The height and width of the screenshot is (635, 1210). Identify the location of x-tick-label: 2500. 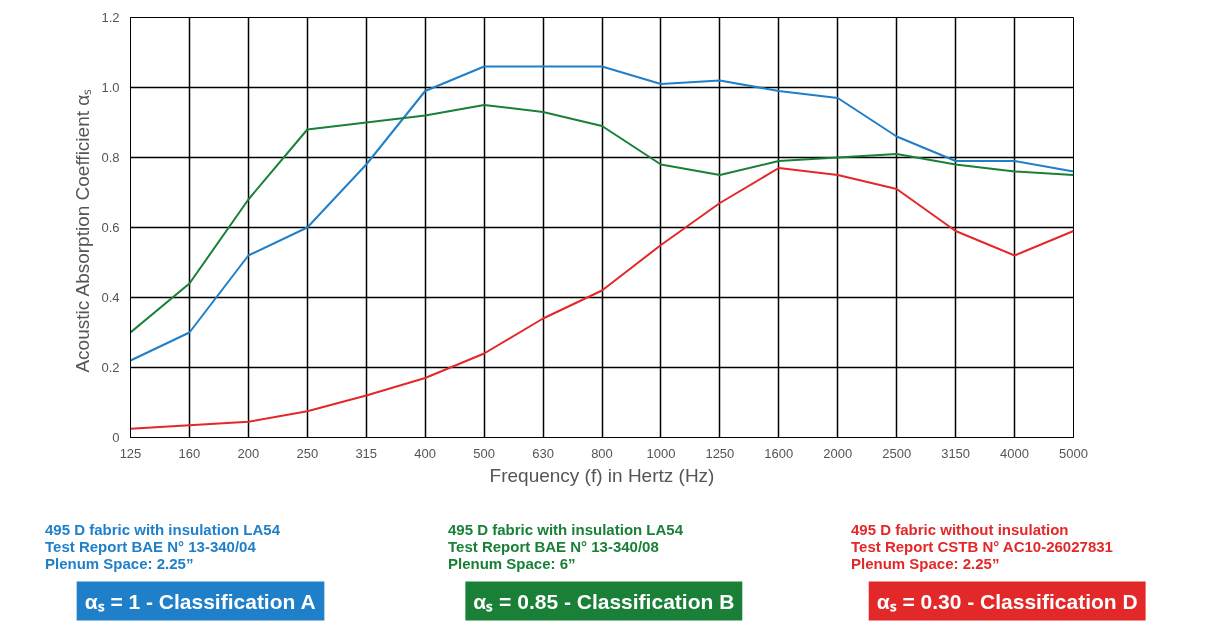
(897, 453).